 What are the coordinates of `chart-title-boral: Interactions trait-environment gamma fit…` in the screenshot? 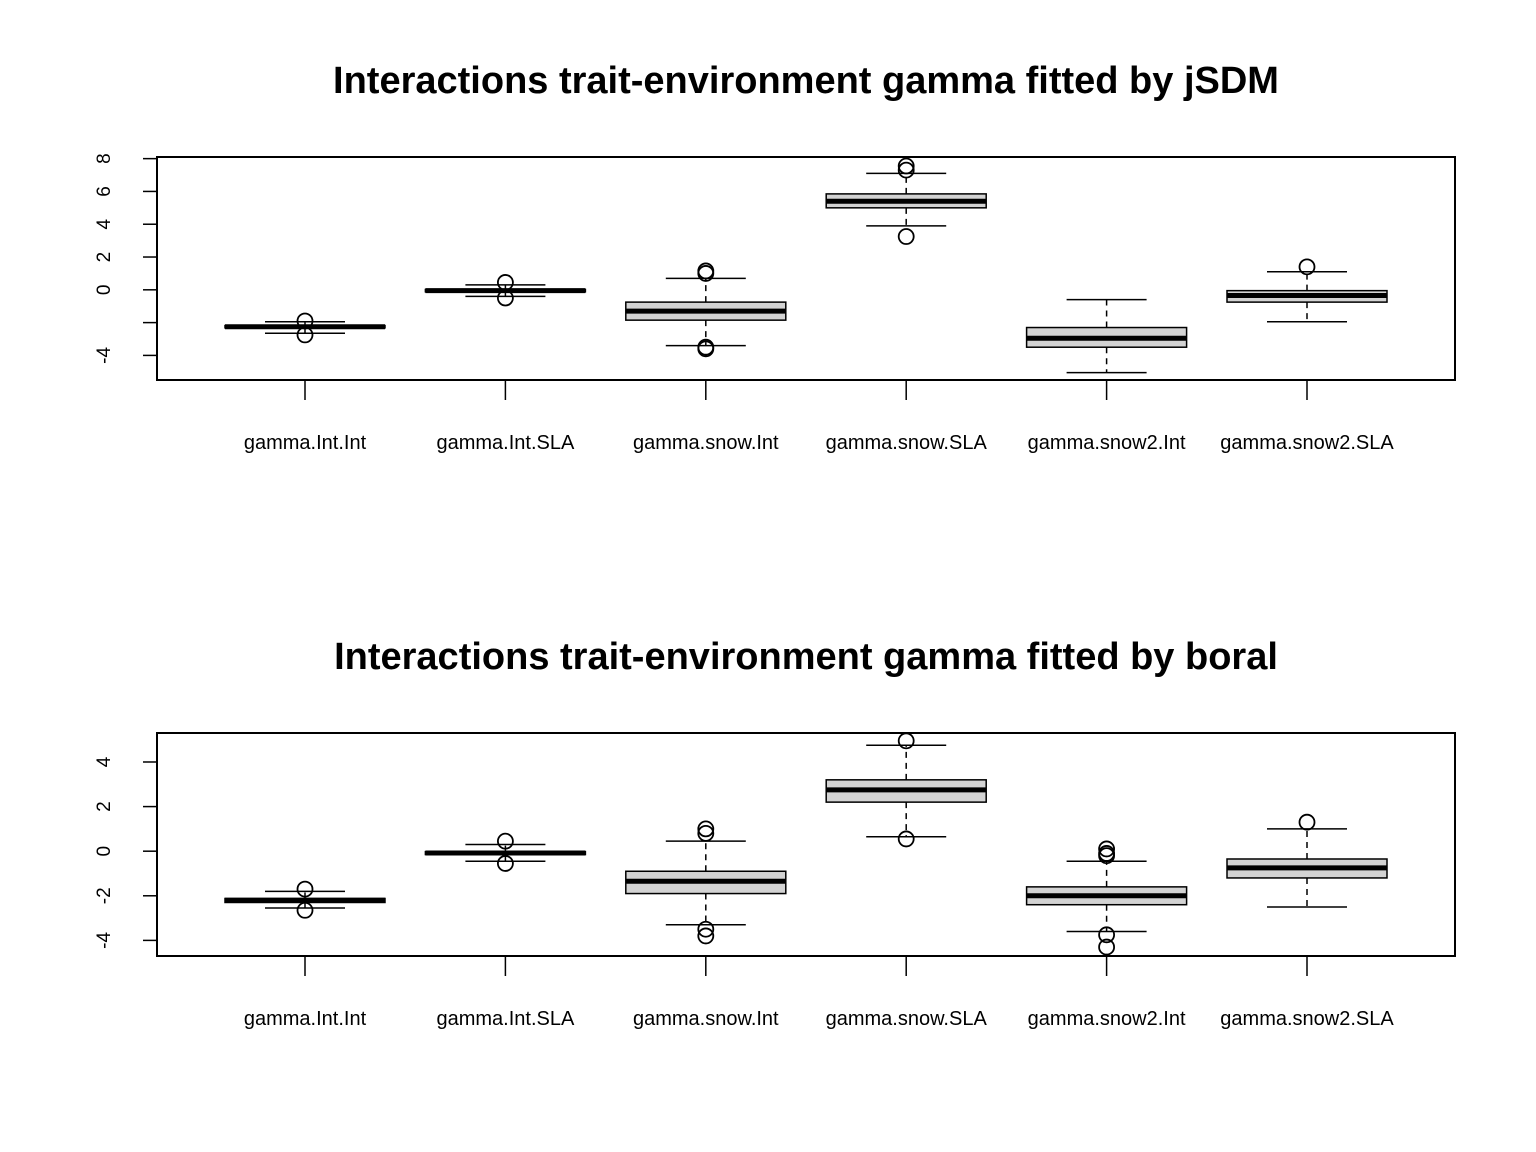 It's located at (806, 657).